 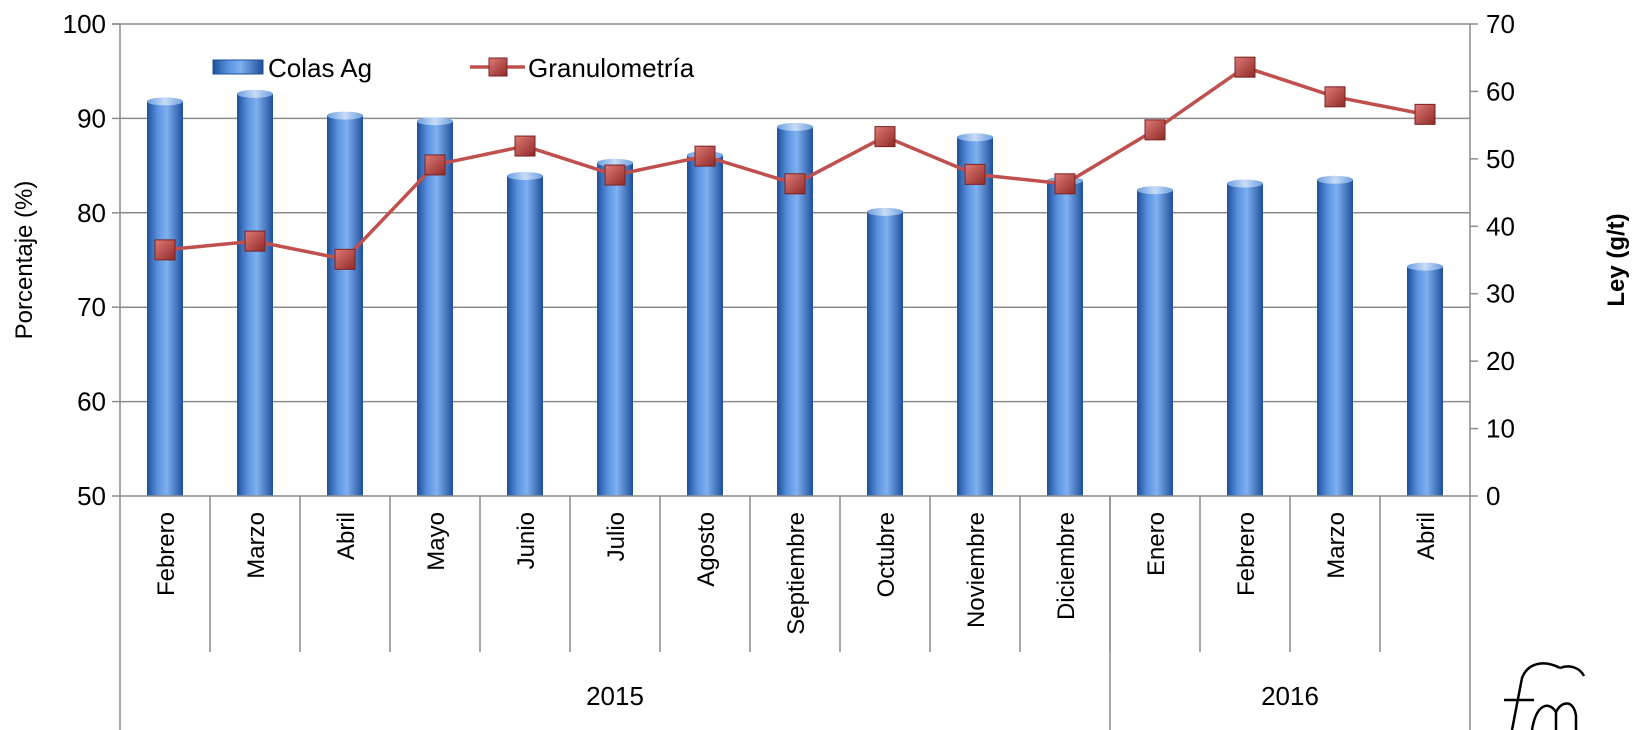 What do you see at coordinates (436, 541) in the screenshot?
I see `category-label: Mayo` at bounding box center [436, 541].